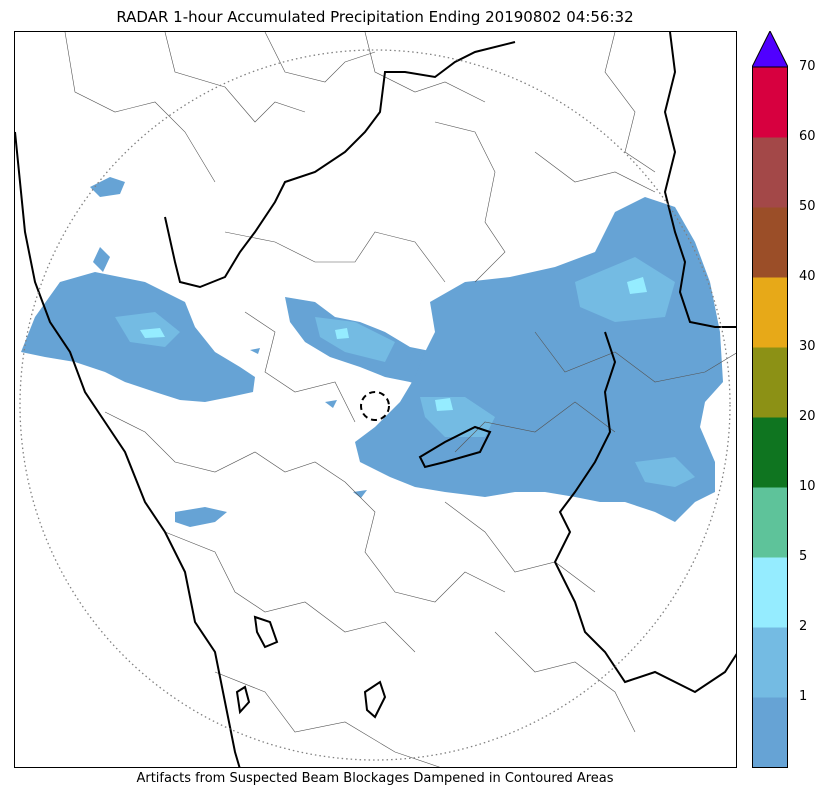 Image resolution: width=825 pixels, height=797 pixels. Describe the element at coordinates (152, 333) in the screenshot. I see `precip-heavy-west` at that location.